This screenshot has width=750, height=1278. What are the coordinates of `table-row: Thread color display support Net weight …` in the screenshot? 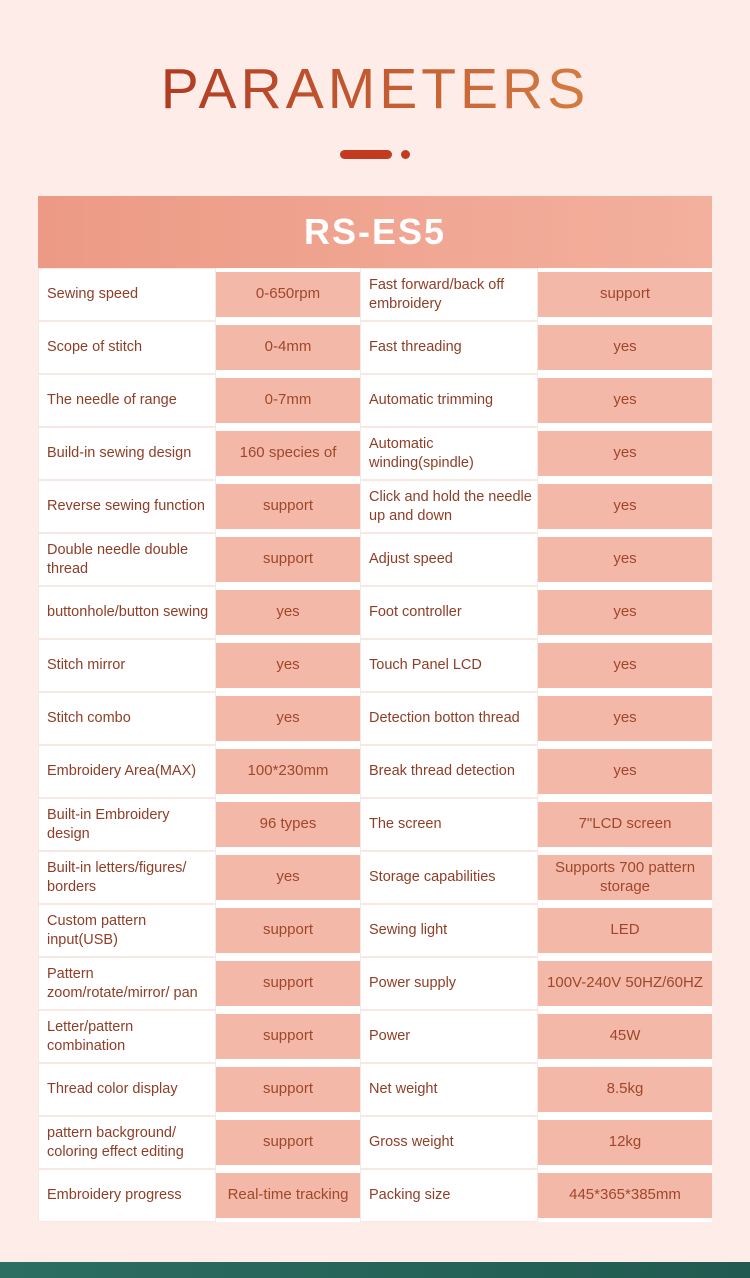 It's located at (375, 1089).